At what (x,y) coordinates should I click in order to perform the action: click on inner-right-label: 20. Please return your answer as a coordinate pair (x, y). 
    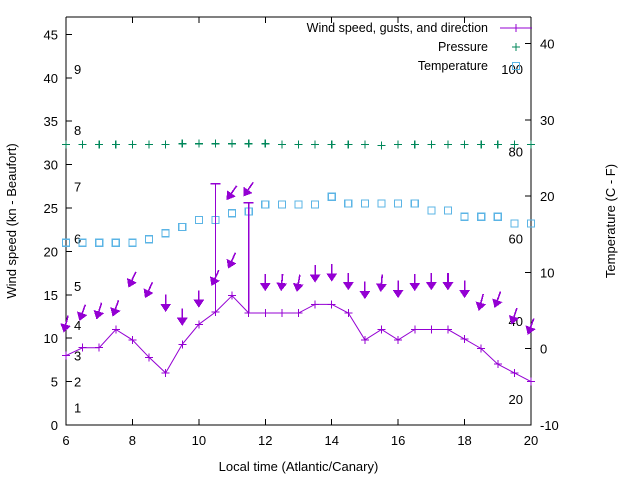
    Looking at the image, I should click on (516, 399).